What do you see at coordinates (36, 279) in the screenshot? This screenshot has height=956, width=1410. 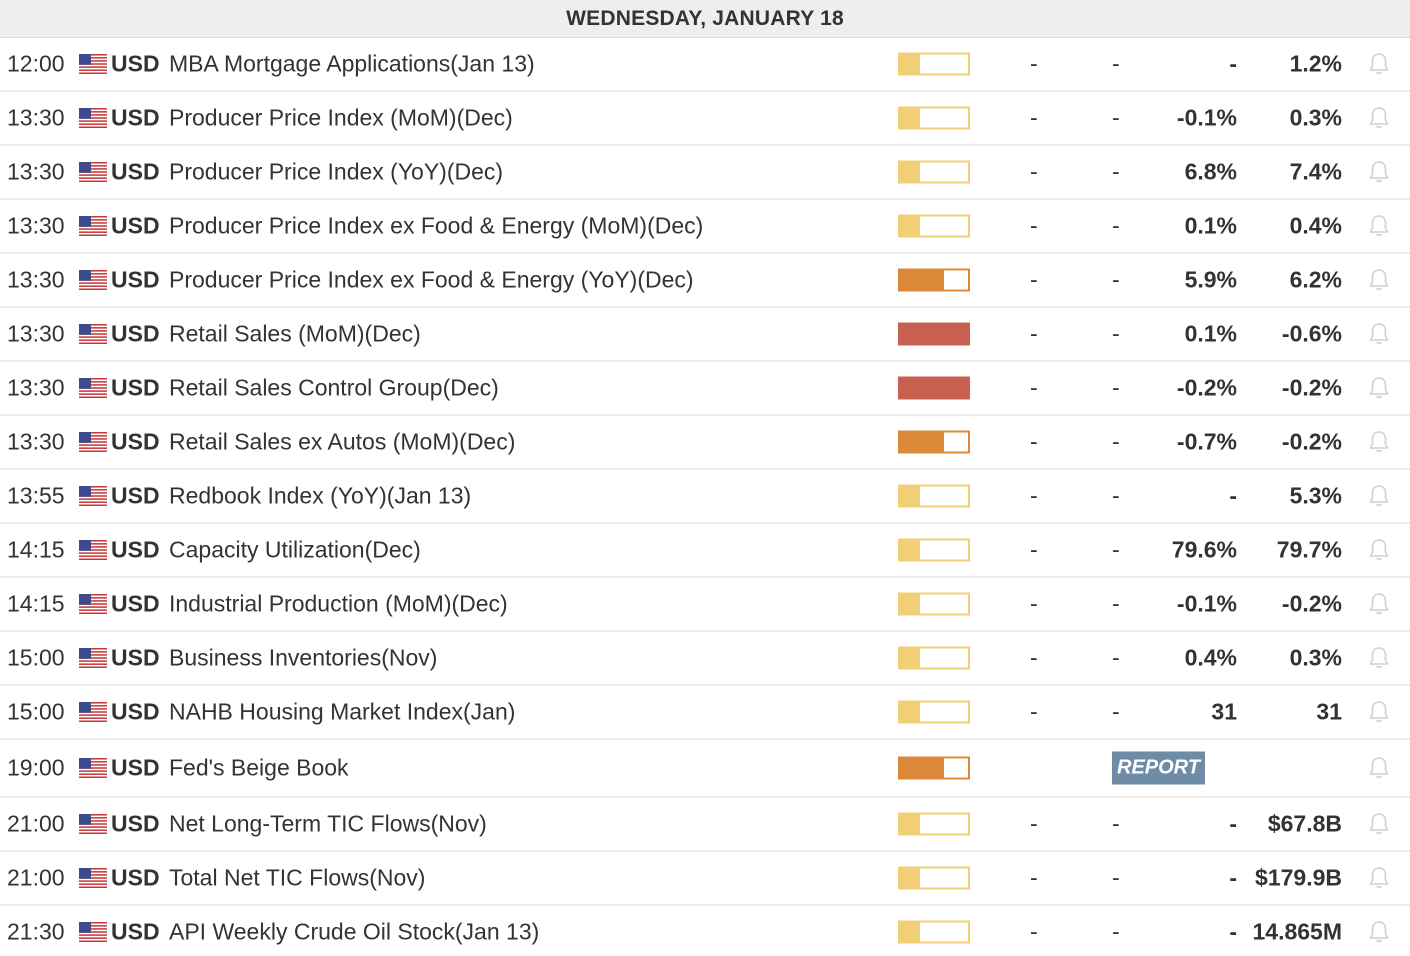 I see `event-time: 13:30` at bounding box center [36, 279].